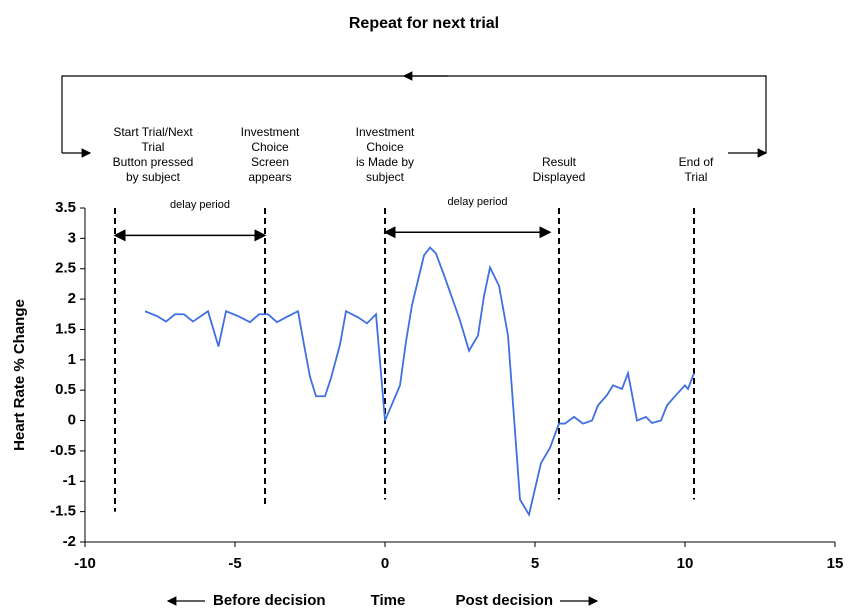 The image size is (849, 616). What do you see at coordinates (65, 389) in the screenshot?
I see `y-tick-label: 0.5` at bounding box center [65, 389].